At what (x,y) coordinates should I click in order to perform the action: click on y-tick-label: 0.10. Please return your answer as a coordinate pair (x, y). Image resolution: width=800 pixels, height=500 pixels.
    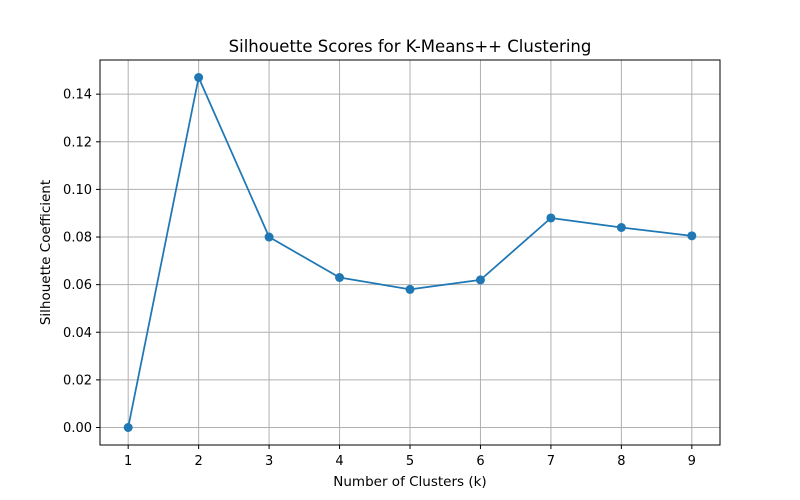
    Looking at the image, I should click on (77, 190).